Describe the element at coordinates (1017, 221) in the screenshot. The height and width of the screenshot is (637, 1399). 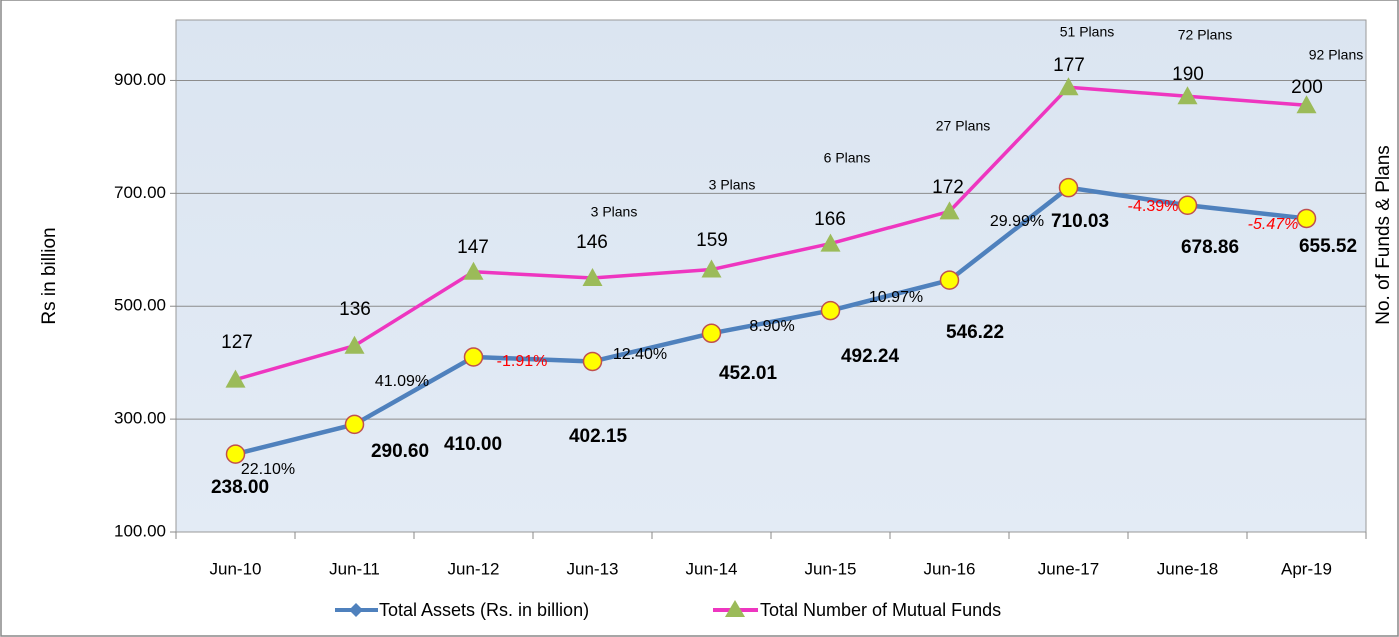
I see `growth-label: 29.99%` at that location.